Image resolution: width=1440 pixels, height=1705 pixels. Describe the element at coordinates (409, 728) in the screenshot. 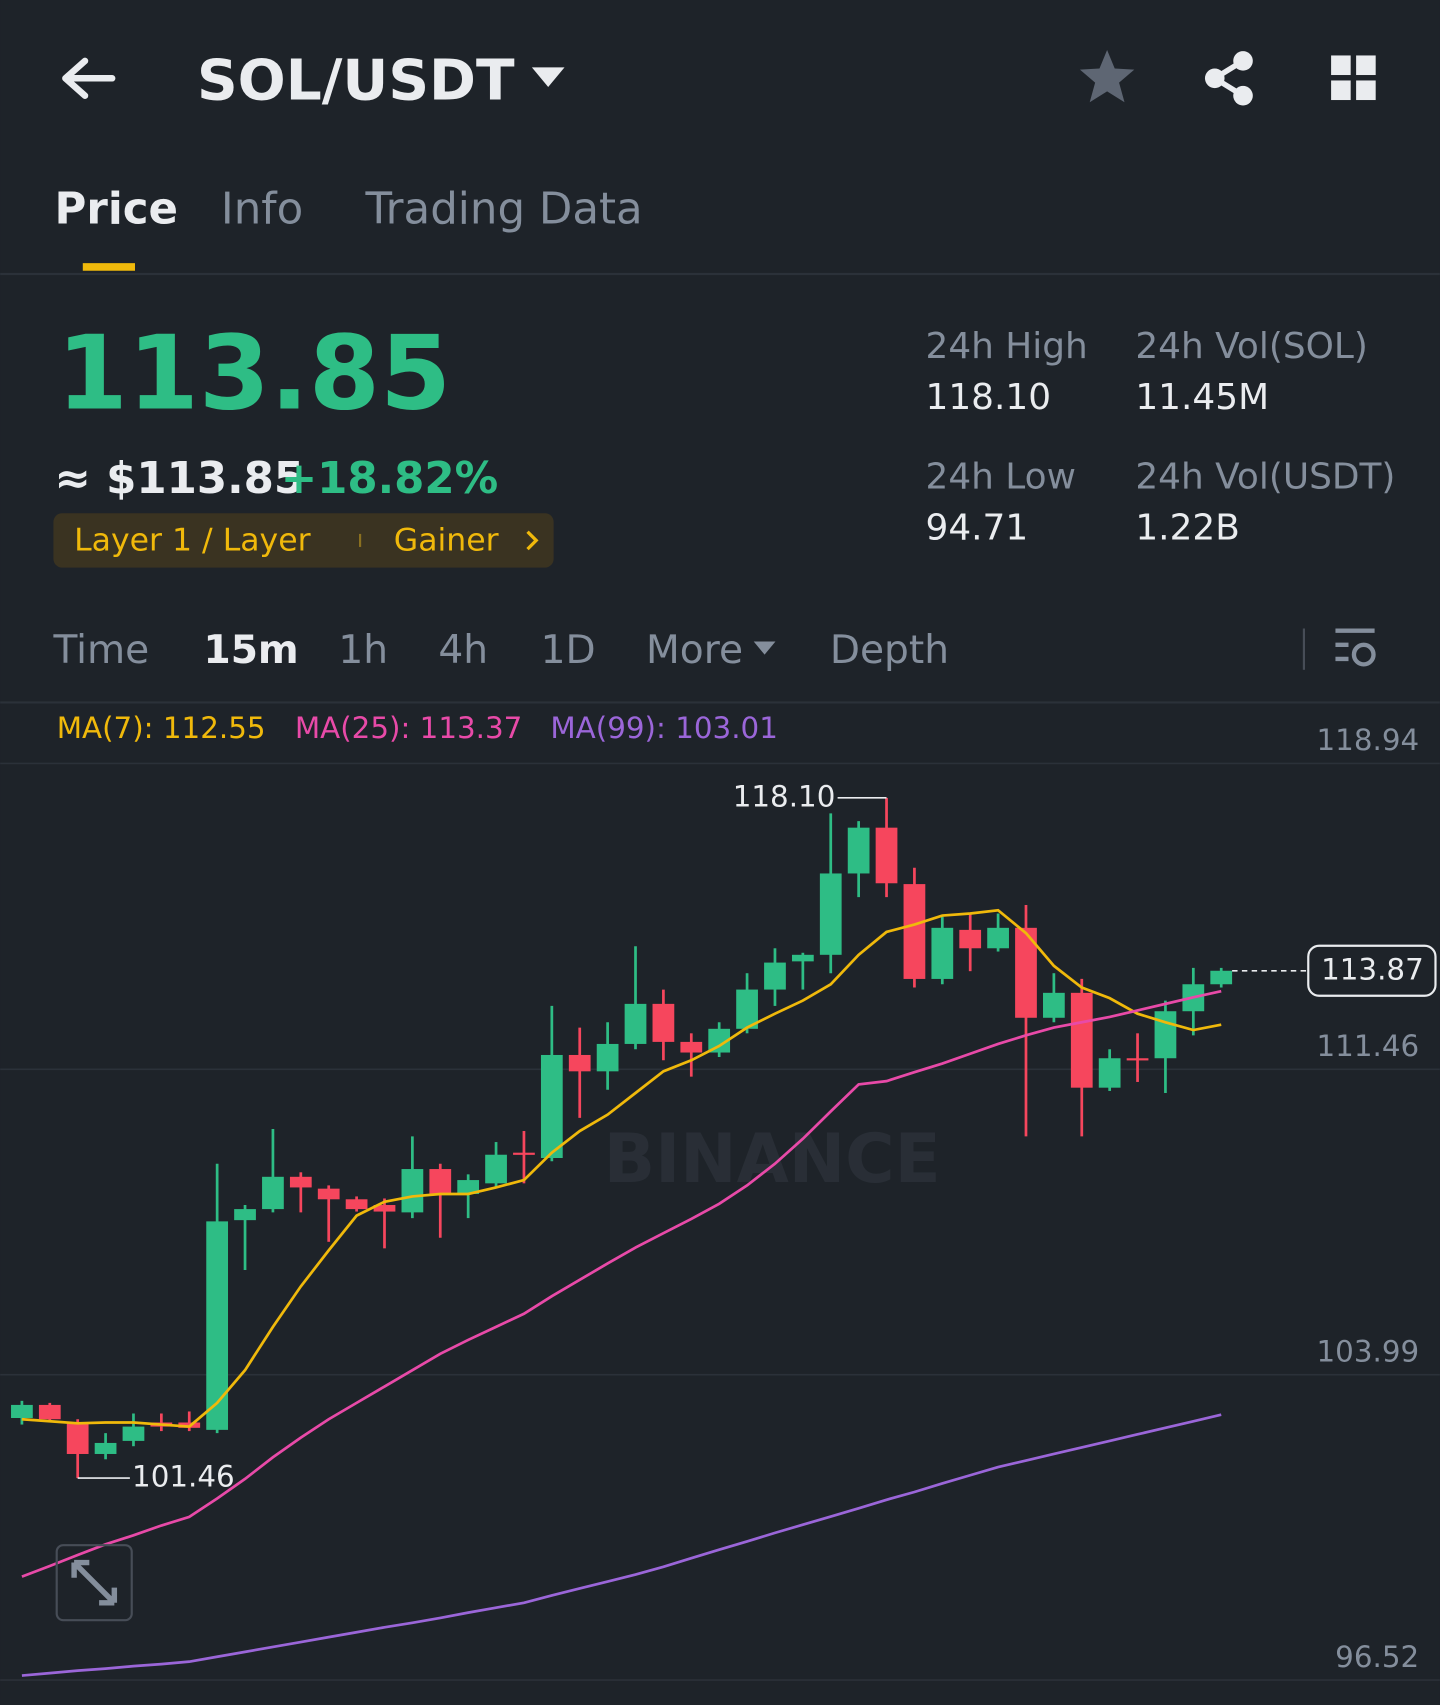

I see `legend-entry: MA(25): 113.37` at that location.